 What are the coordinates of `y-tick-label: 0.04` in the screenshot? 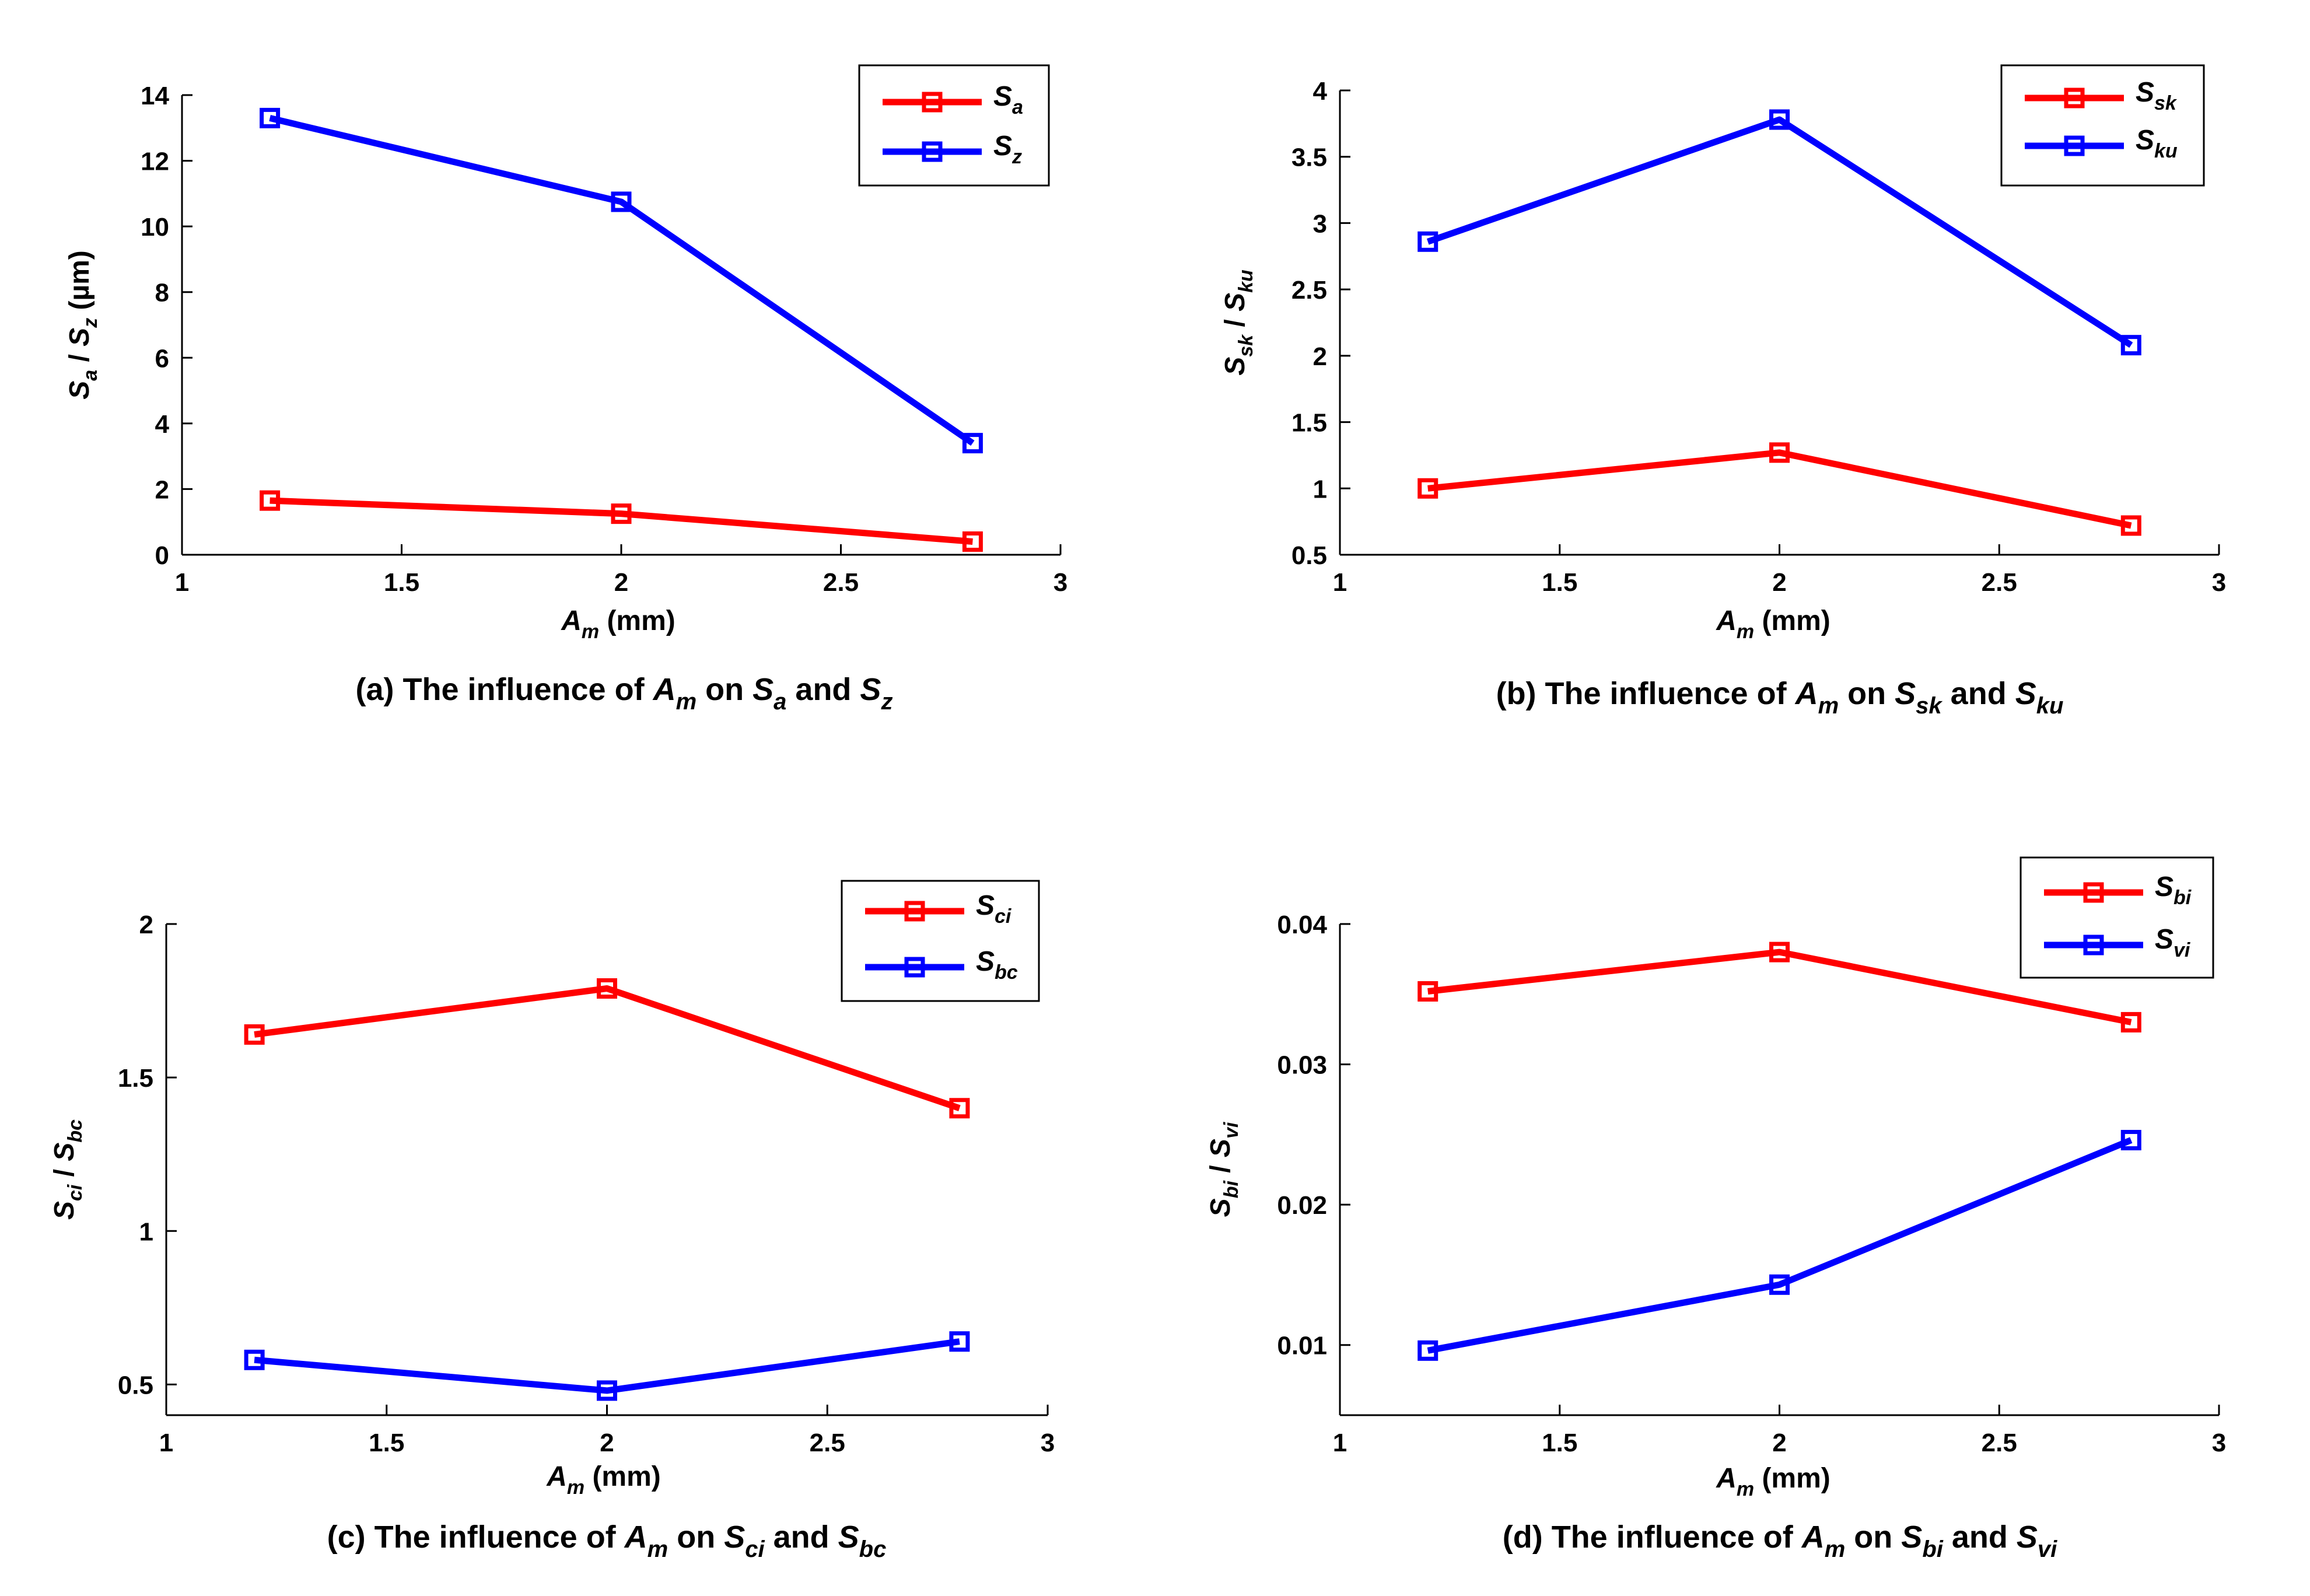 It's located at (1302, 925).